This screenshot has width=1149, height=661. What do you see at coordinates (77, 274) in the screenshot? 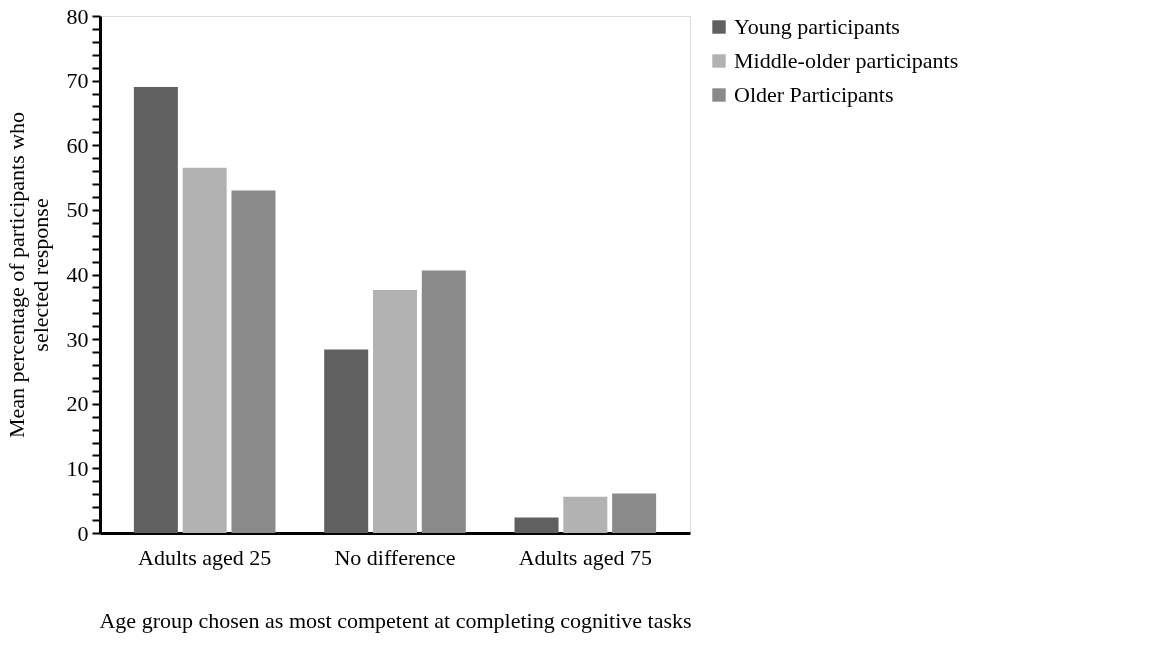
I see `y-tick-label: 40` at bounding box center [77, 274].